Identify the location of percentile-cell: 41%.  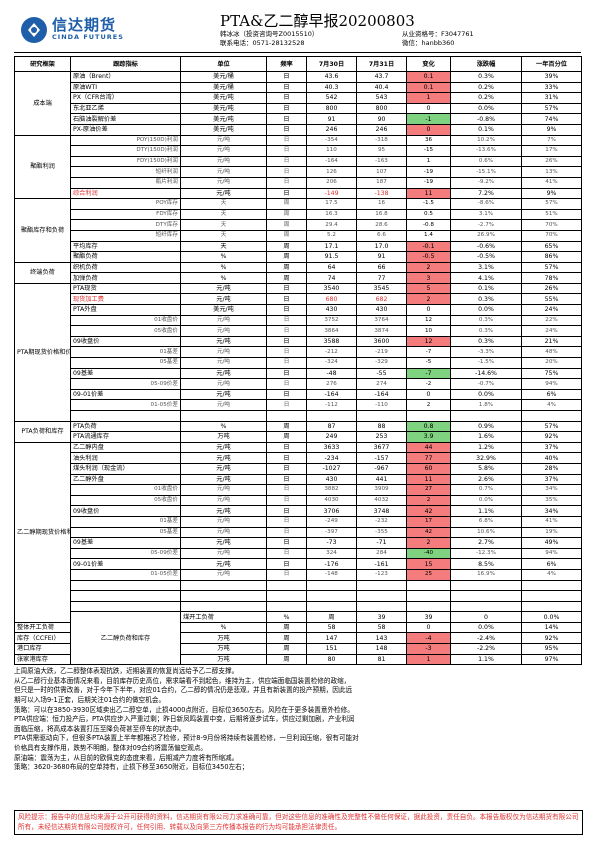
(551, 182).